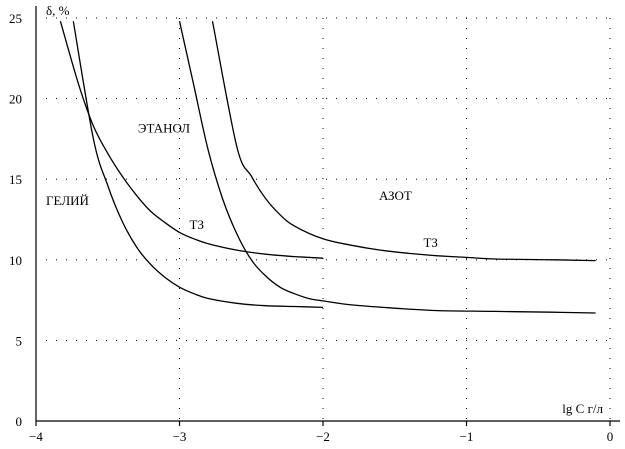 This screenshot has width=625, height=449. What do you see at coordinates (323, 436) in the screenshot?
I see `x-tick-label: −2` at bounding box center [323, 436].